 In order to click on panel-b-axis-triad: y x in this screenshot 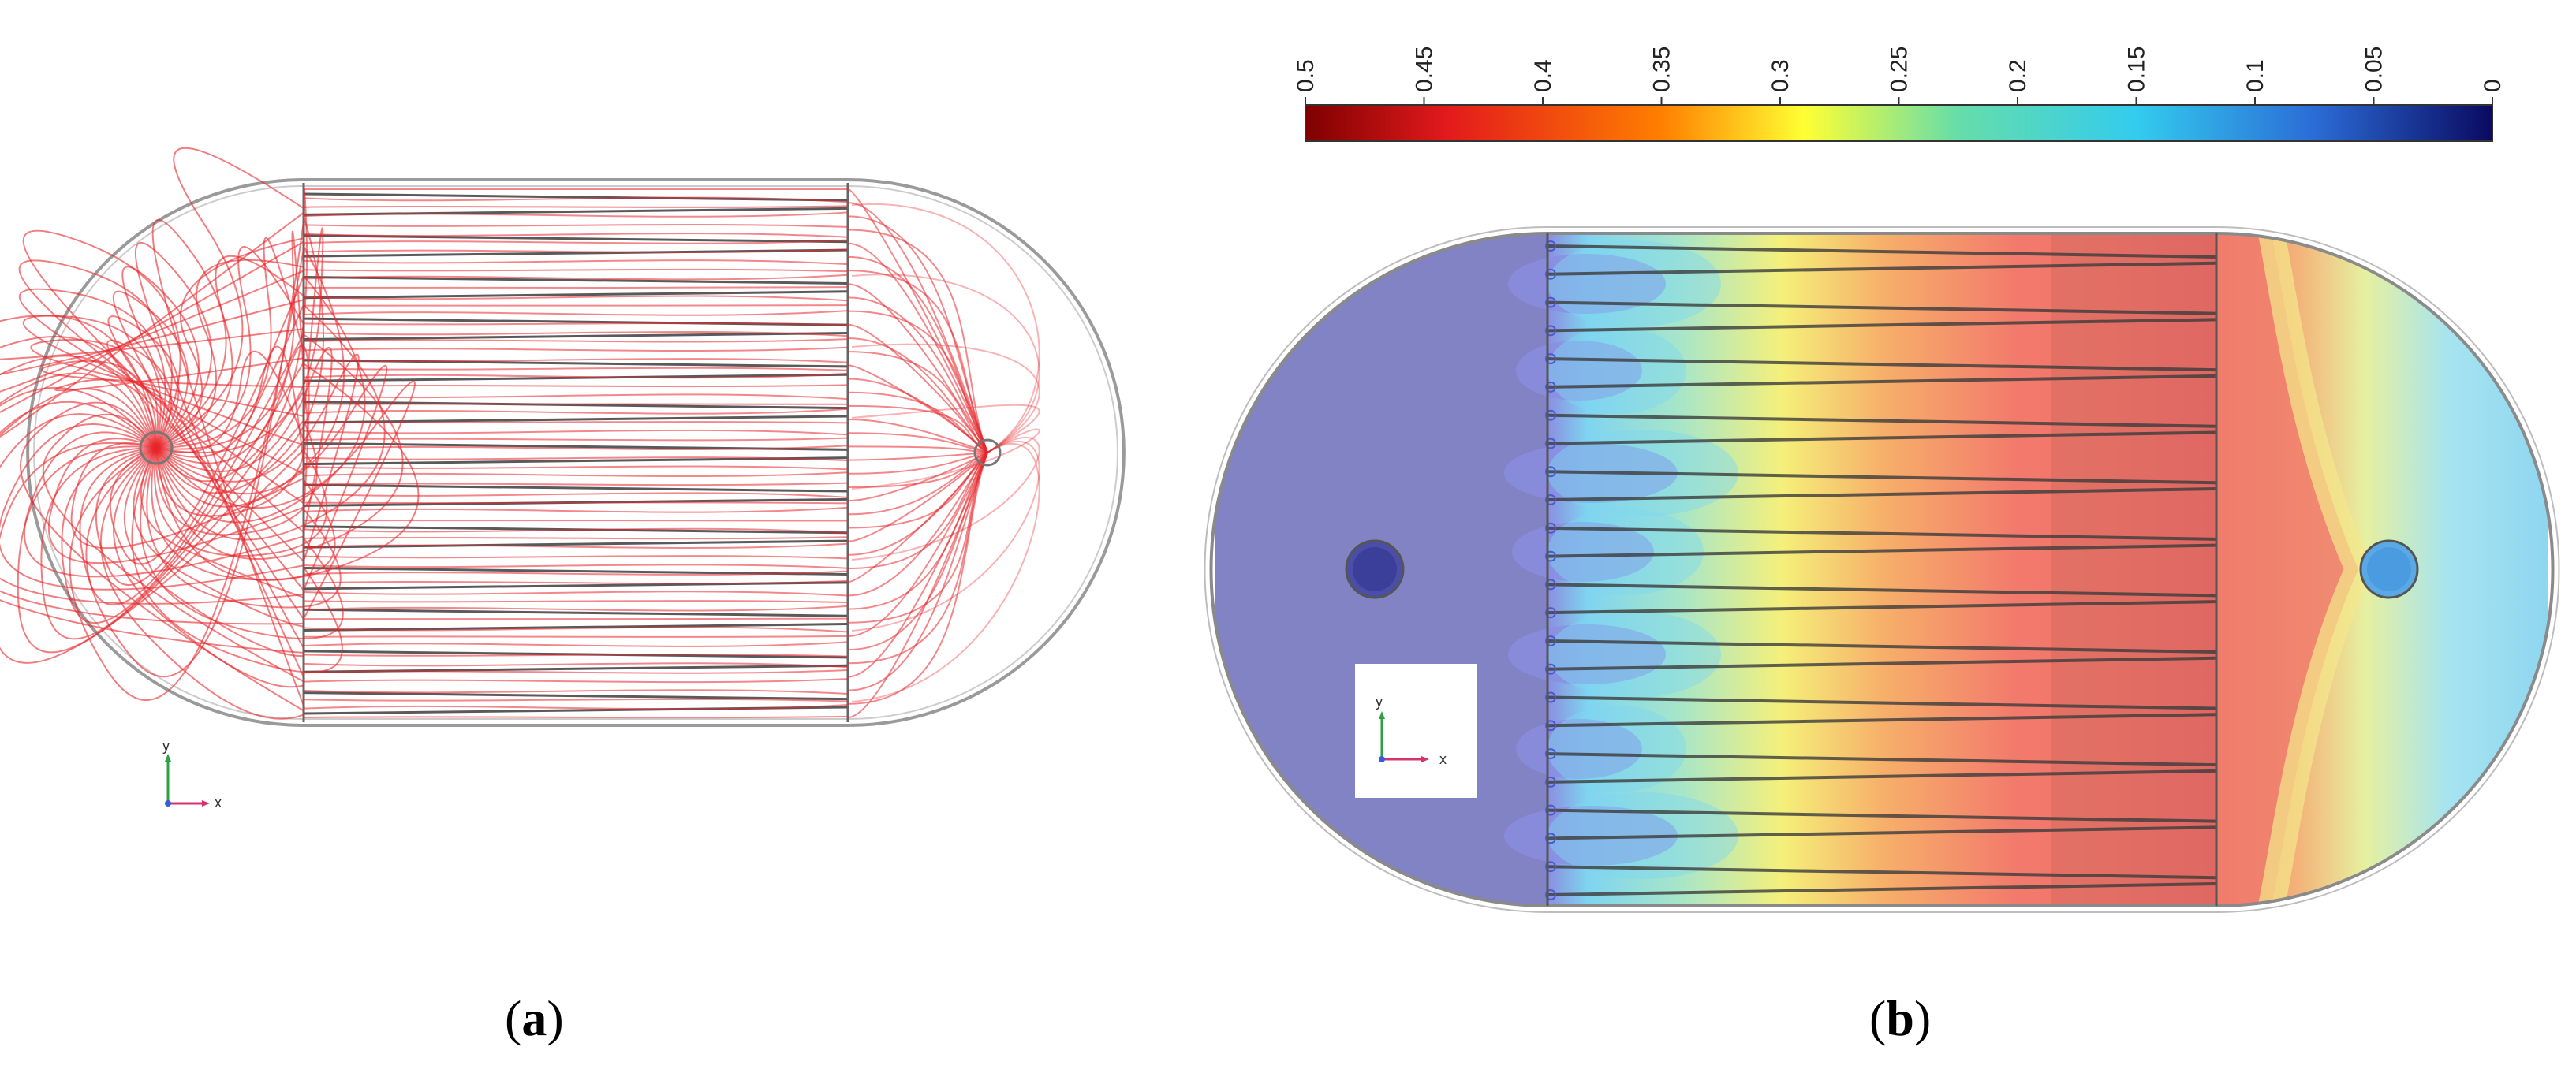, I will do `click(1416, 731)`.